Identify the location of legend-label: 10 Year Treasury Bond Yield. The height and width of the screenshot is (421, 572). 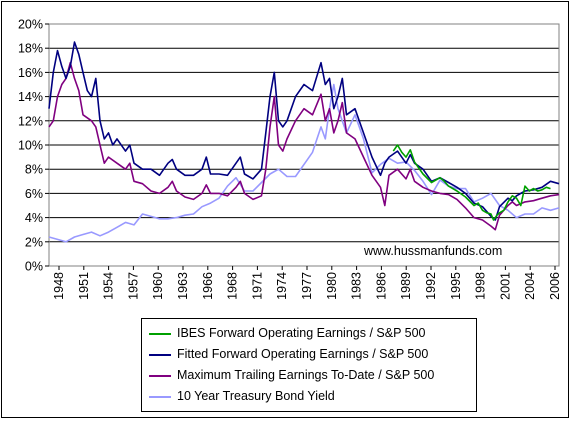
(256, 396).